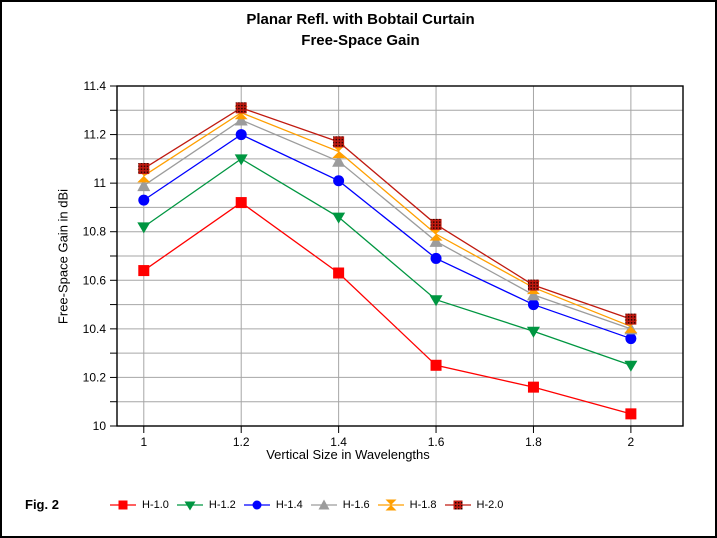 The image size is (717, 538). What do you see at coordinates (222, 505) in the screenshot?
I see `legend-label: H-1.2` at bounding box center [222, 505].